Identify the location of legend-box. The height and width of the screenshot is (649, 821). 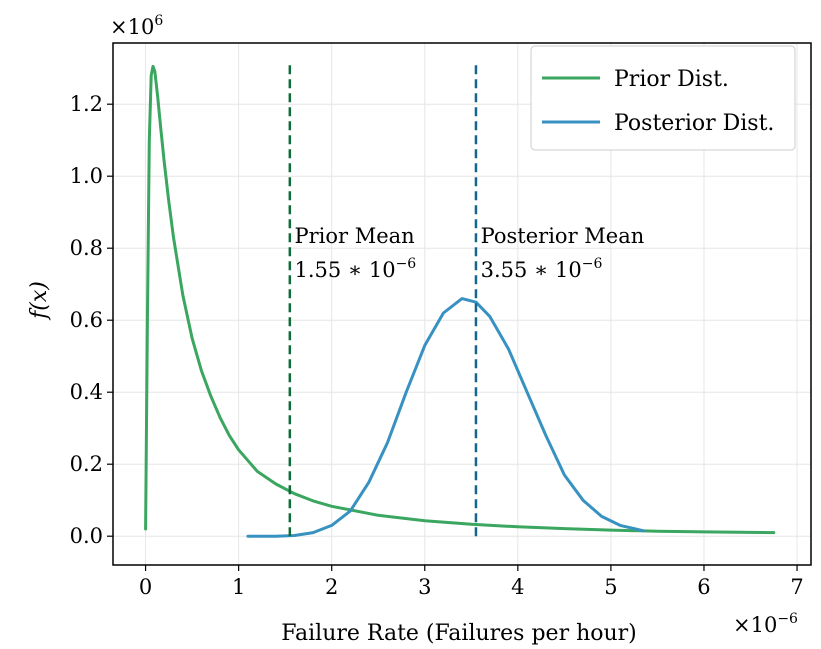
(663, 98).